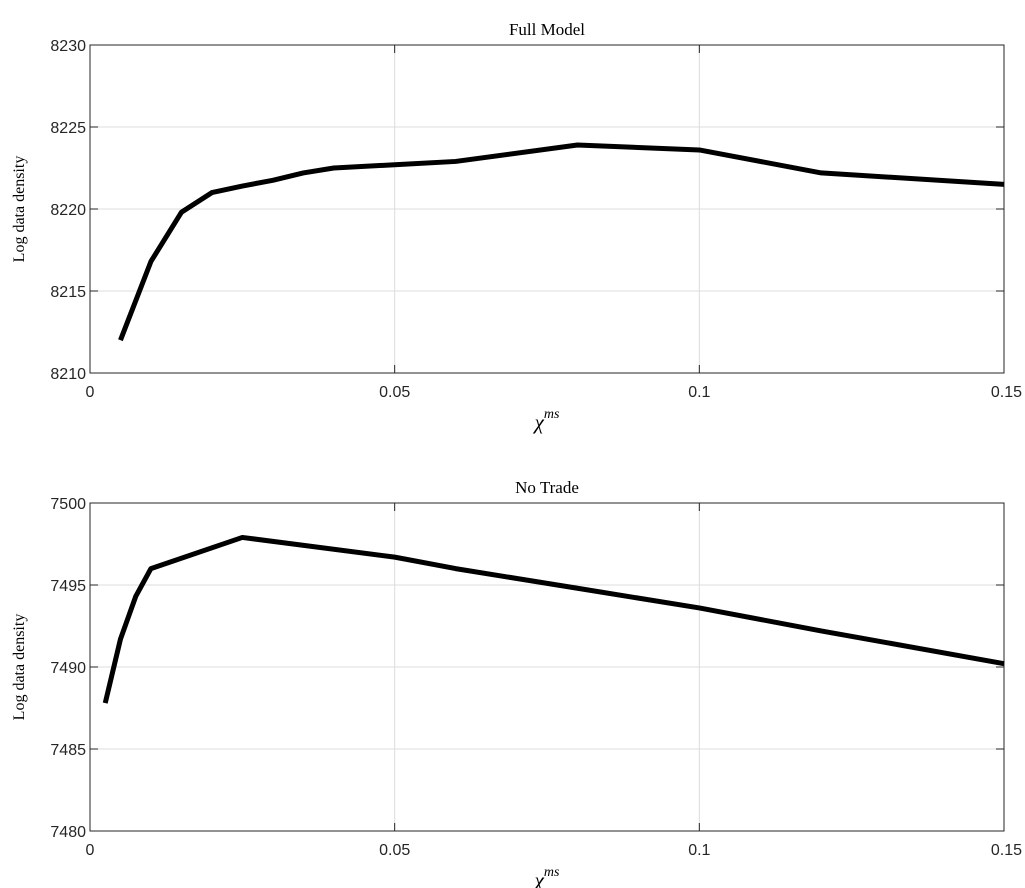 The height and width of the screenshot is (888, 1025). What do you see at coordinates (394, 850) in the screenshot?
I see `no-trade-x-tick-label: 0.05` at bounding box center [394, 850].